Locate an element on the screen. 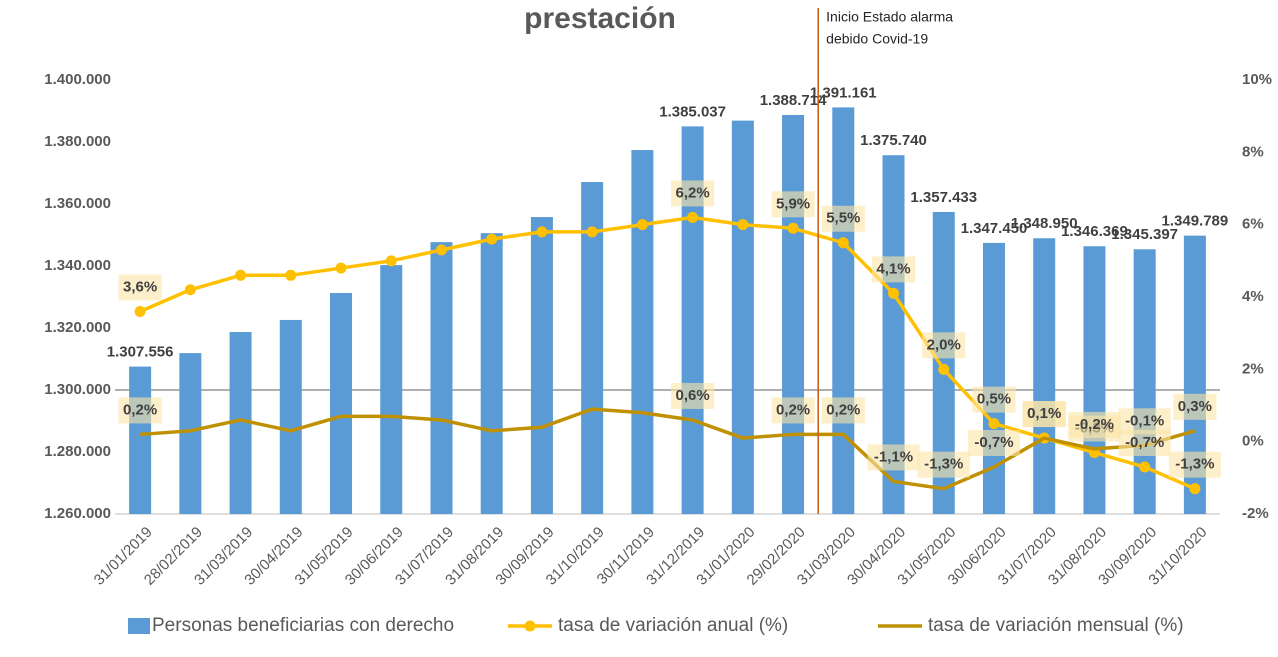  data-label: 0,6% is located at coordinates (693, 395).